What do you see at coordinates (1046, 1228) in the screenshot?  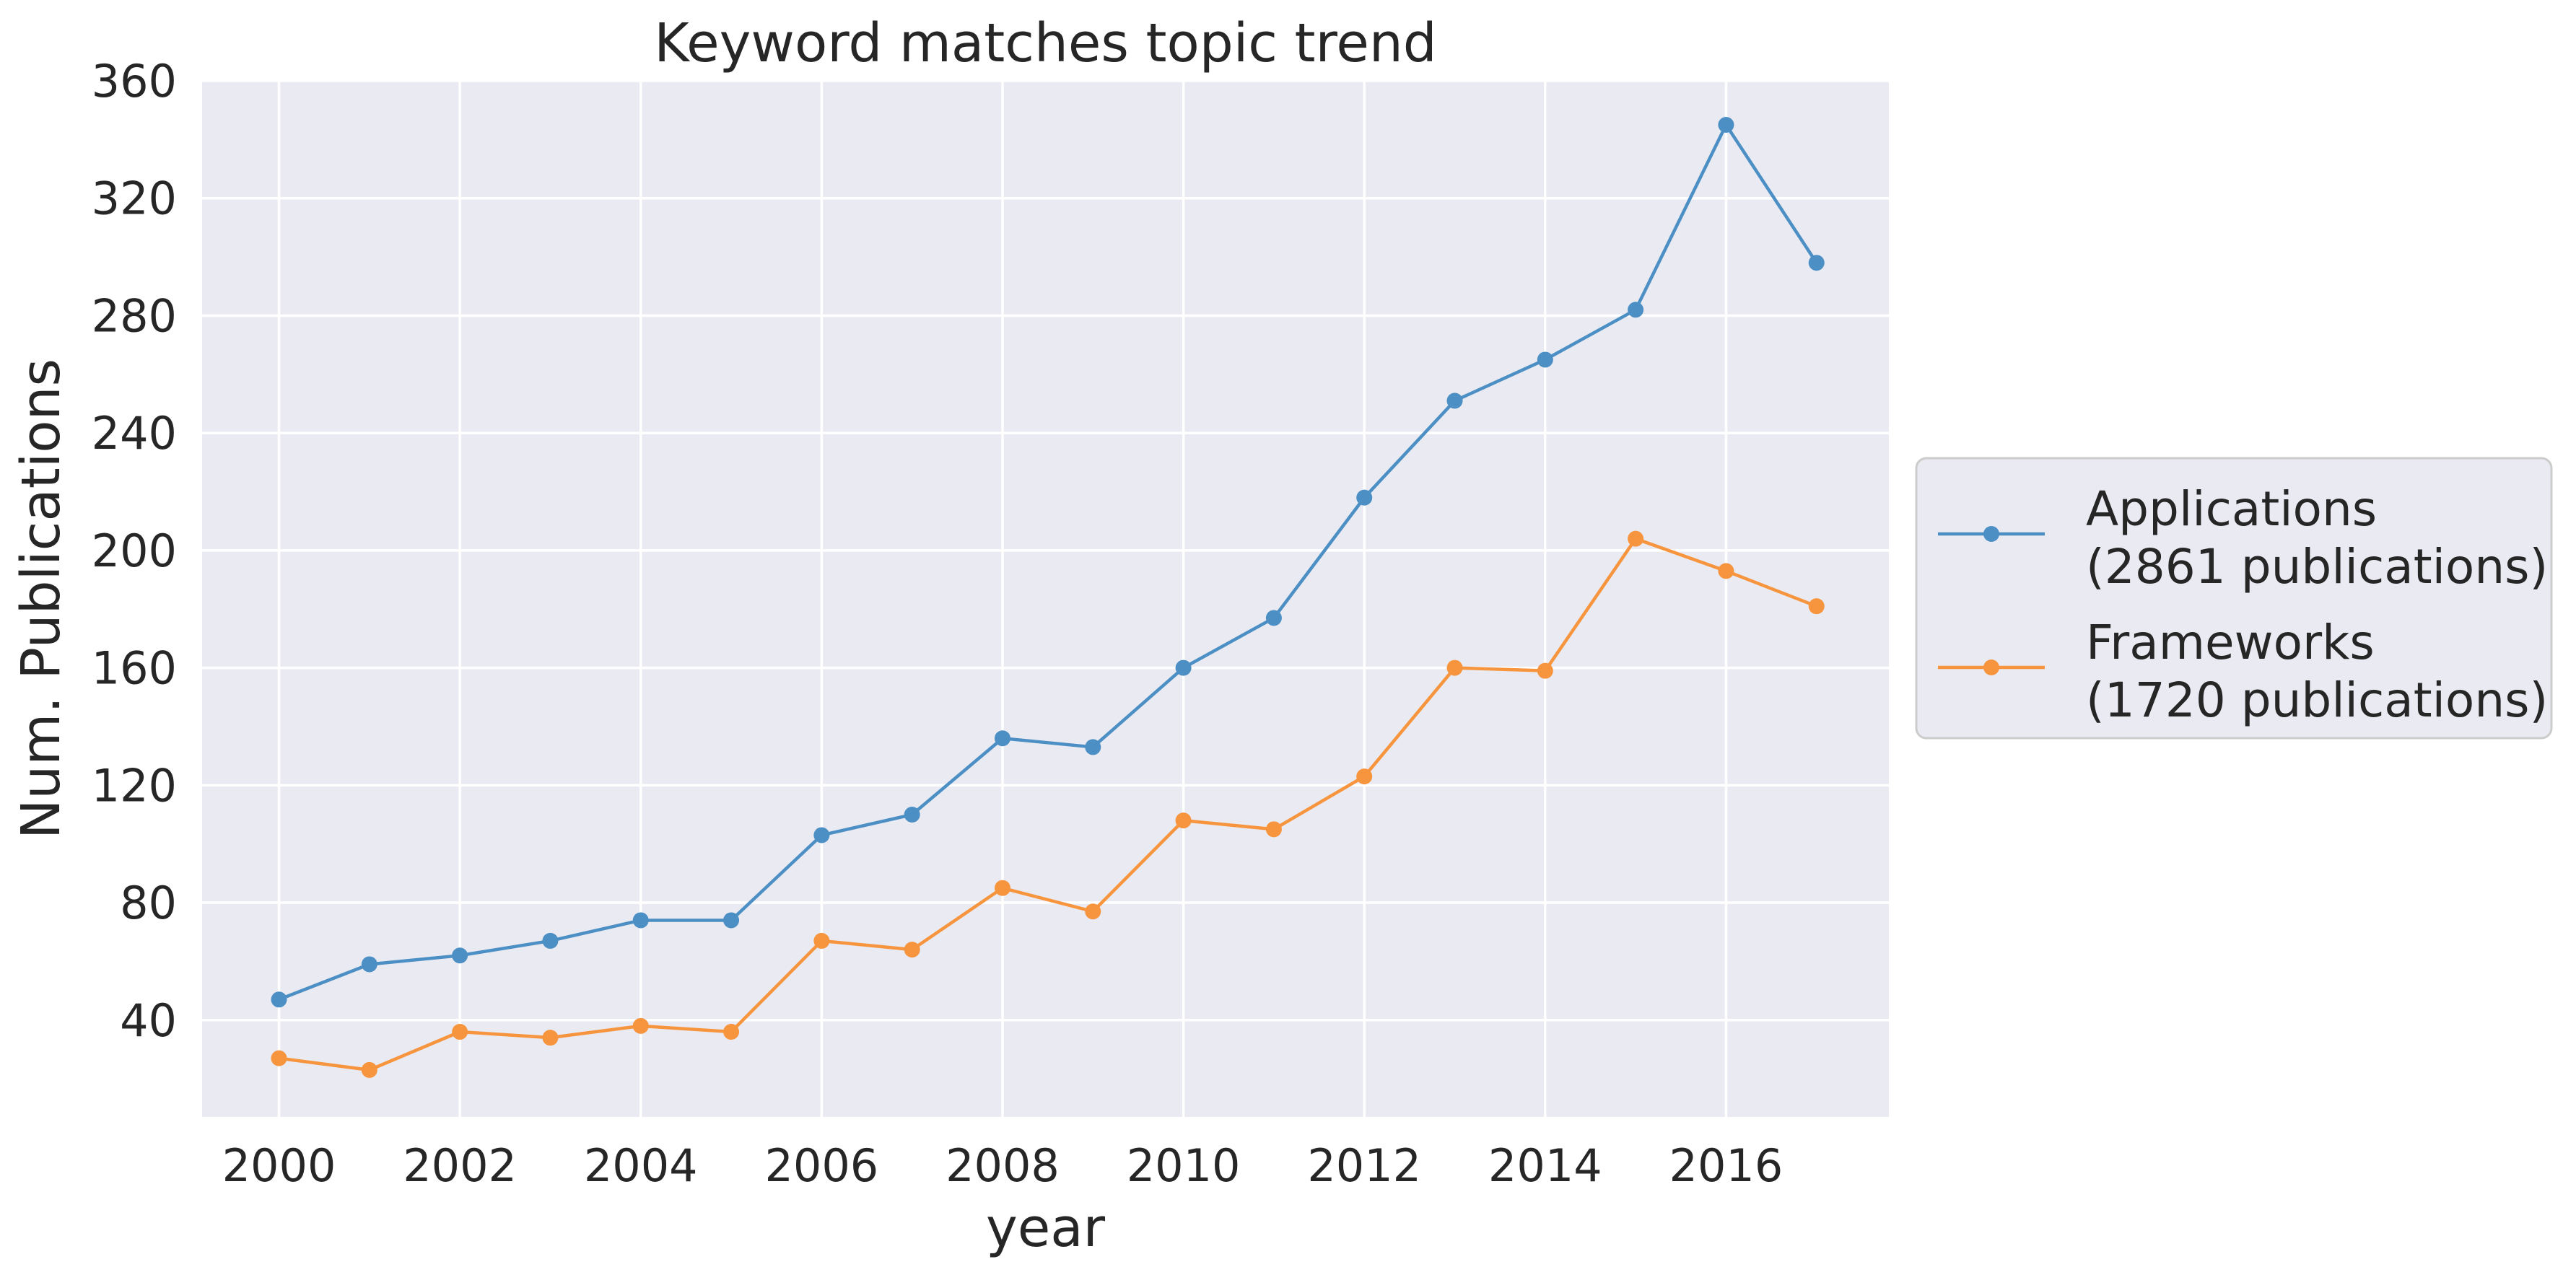 I see `x-axis-title: year` at bounding box center [1046, 1228].